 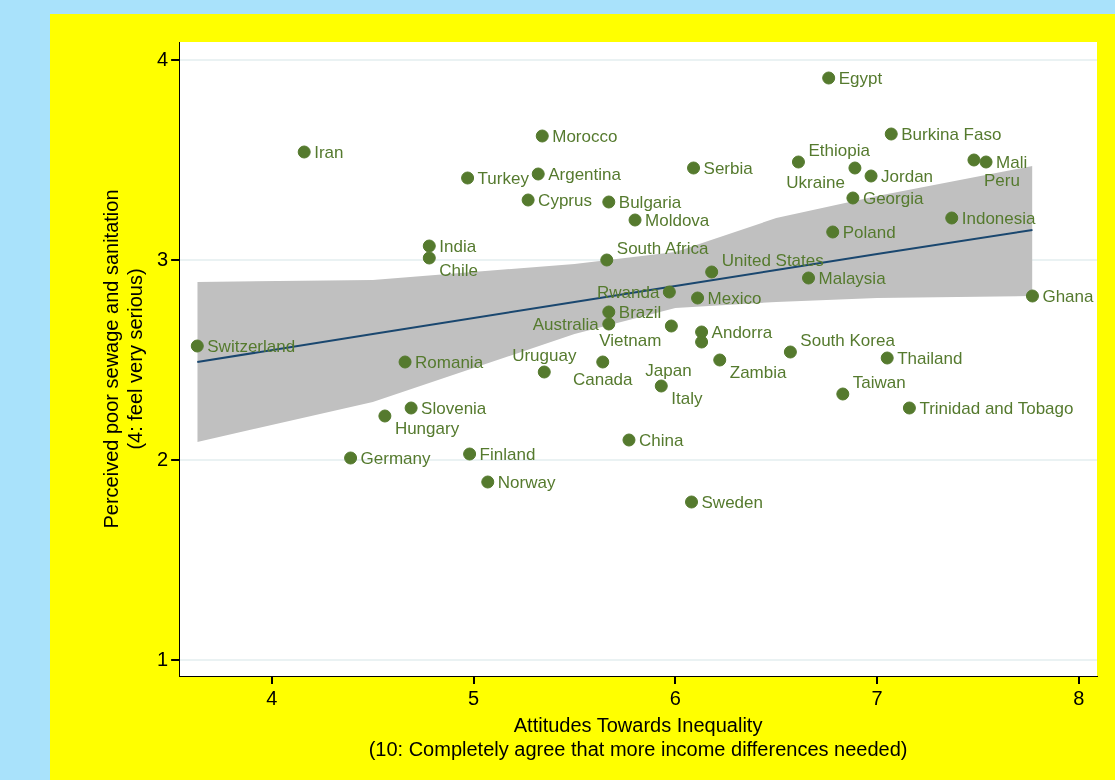 What do you see at coordinates (728, 168) in the screenshot?
I see `annotation: Serbia` at bounding box center [728, 168].